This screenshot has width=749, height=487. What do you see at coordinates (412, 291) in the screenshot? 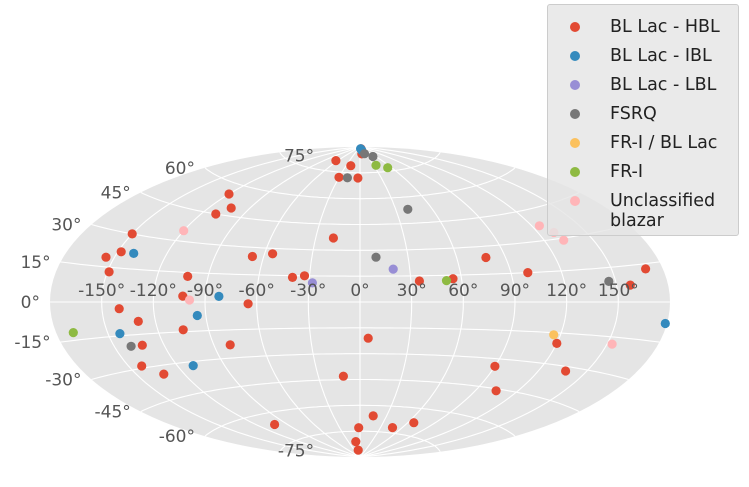
I see `lon-tick-label: 30°` at bounding box center [412, 291].